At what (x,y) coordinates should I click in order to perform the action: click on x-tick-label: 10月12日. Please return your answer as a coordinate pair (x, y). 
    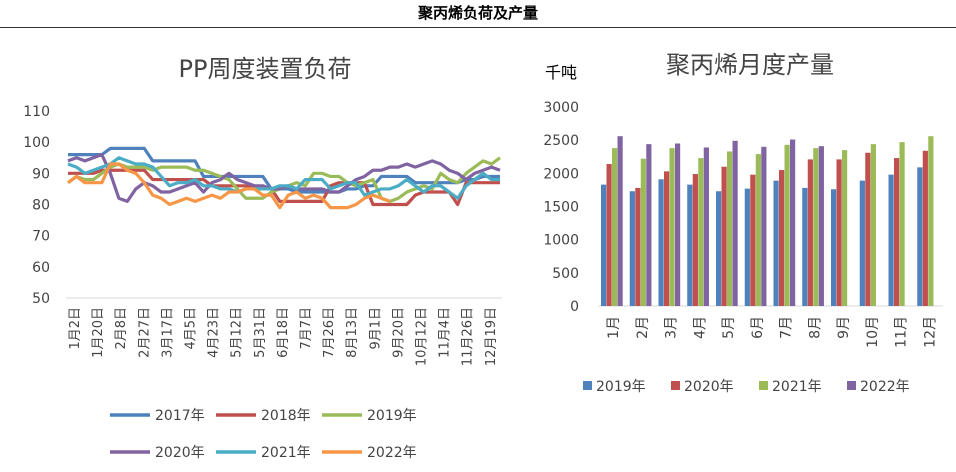
    Looking at the image, I should click on (422, 336).